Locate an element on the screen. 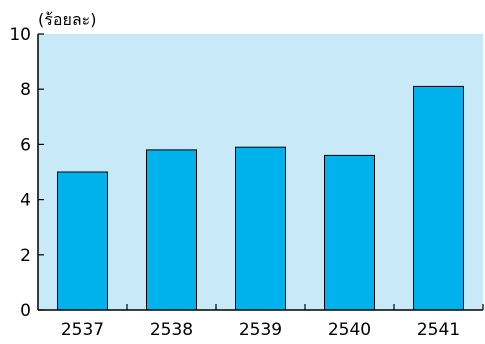 This screenshot has width=485, height=344. x-tick-label-2539: 2539 is located at coordinates (260, 330).